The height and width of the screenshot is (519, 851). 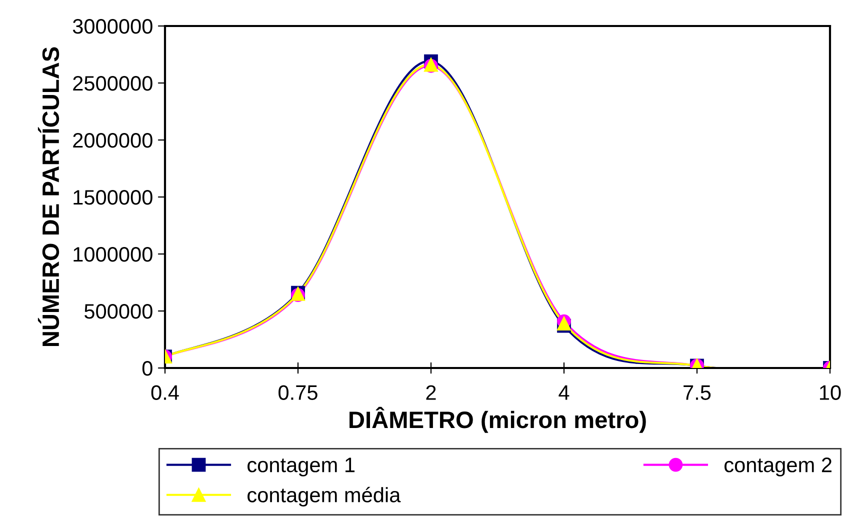 I want to click on x-tick-label: 10, so click(x=830, y=392).